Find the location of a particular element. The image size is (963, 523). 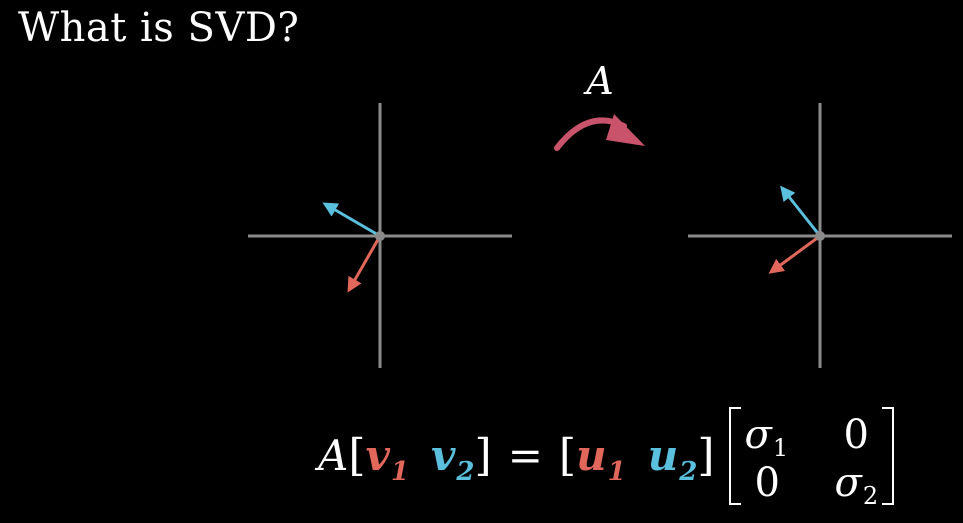

eq-v2-symbol: v is located at coordinates (443, 455).